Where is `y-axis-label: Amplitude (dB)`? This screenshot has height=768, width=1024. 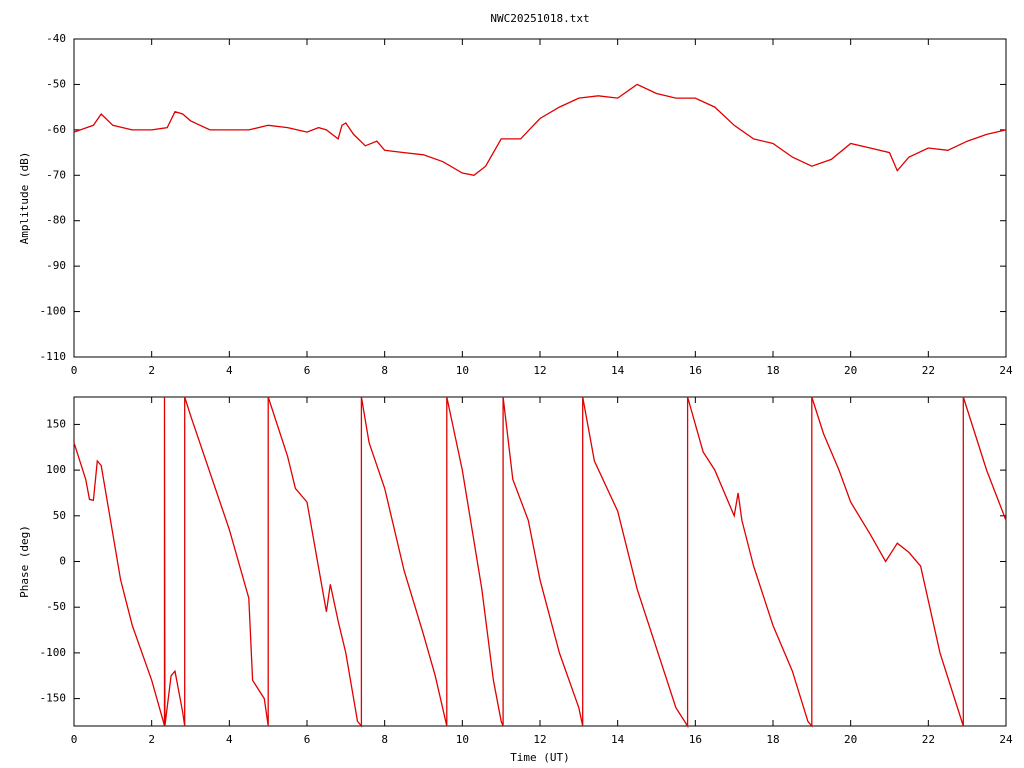 y-axis-label: Amplitude (dB) is located at coordinates (24, 198).